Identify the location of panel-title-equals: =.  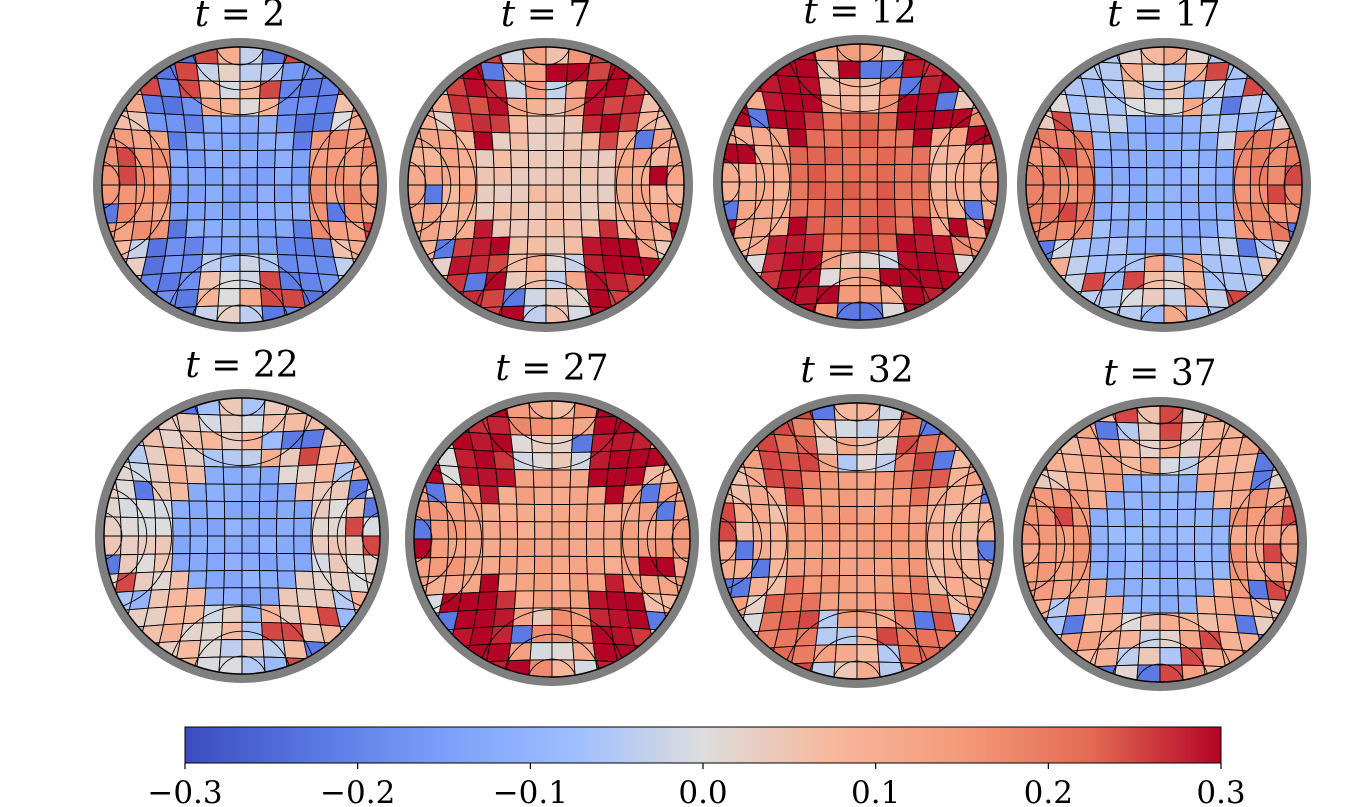
(841, 370).